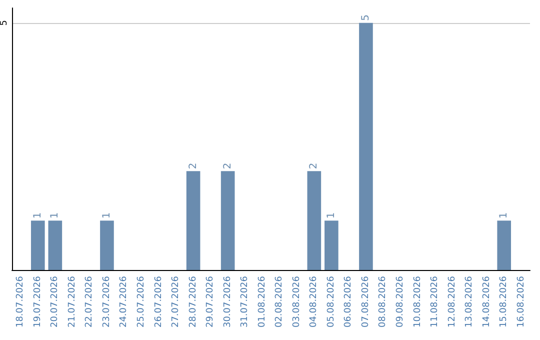 This screenshot has width=540, height=340. What do you see at coordinates (245, 302) in the screenshot?
I see `x-tick-label: 31.07.2026` at bounding box center [245, 302].